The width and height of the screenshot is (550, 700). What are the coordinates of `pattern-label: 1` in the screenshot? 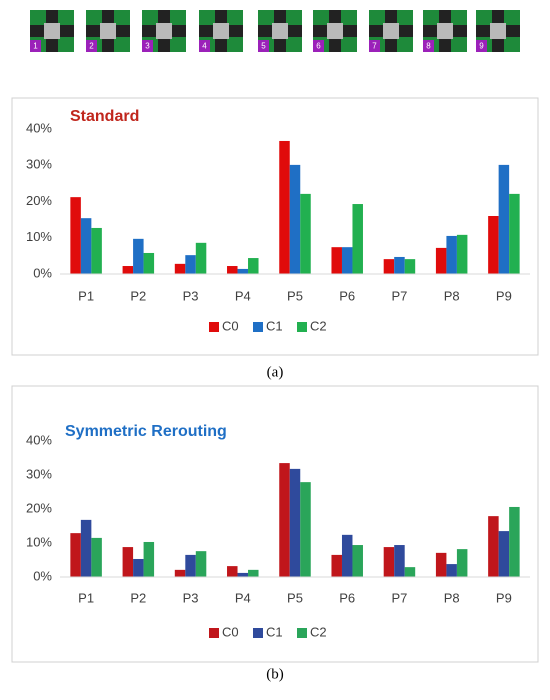 It's located at (35, 46).